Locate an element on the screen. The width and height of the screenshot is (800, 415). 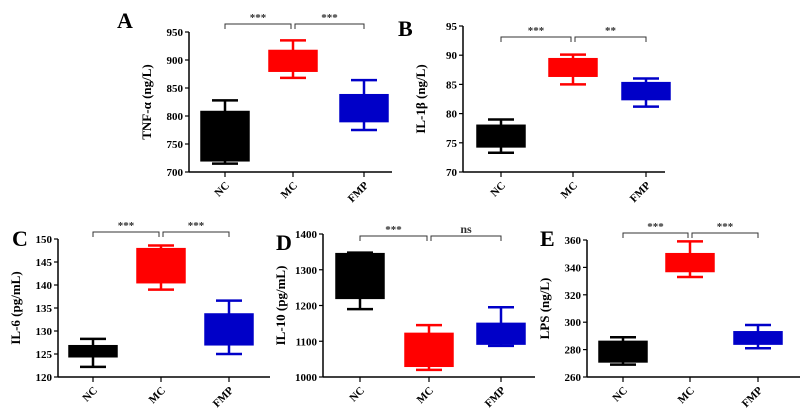
panel-letter: E is located at coordinates (547, 238).